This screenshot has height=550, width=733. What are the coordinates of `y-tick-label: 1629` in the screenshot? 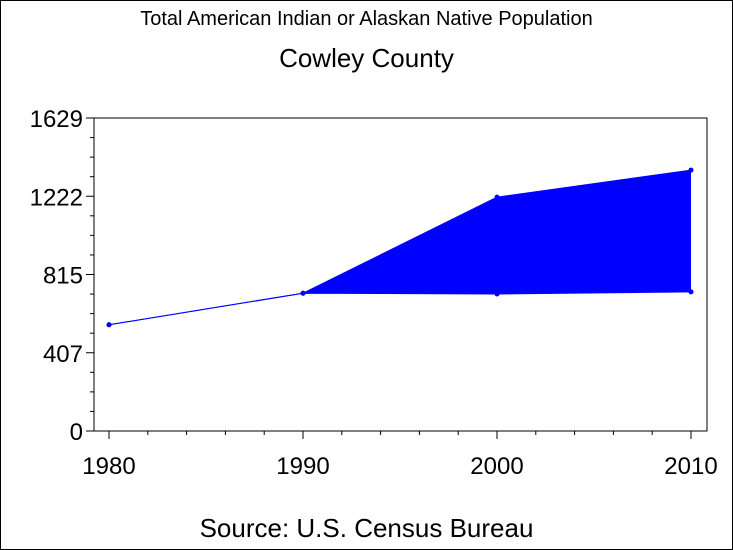 It's located at (56, 119).